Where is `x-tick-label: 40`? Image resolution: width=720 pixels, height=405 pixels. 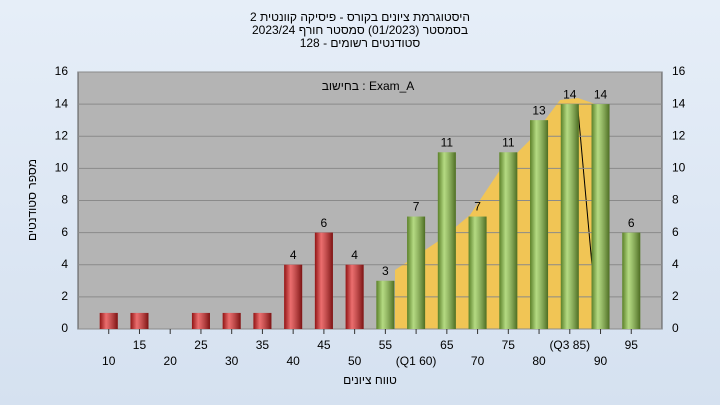
x-tick-label: 40 is located at coordinates (293, 361).